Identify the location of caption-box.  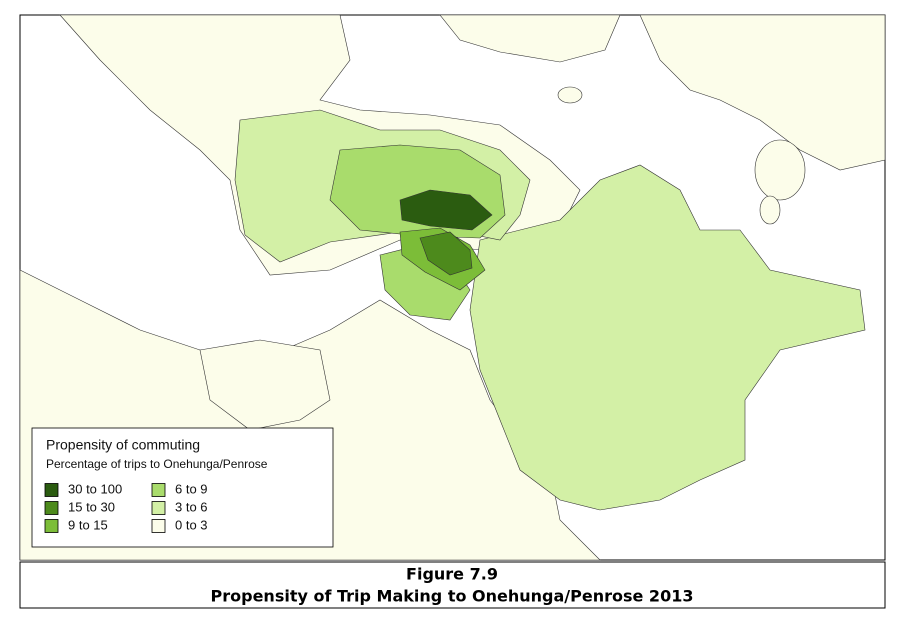
(452, 585).